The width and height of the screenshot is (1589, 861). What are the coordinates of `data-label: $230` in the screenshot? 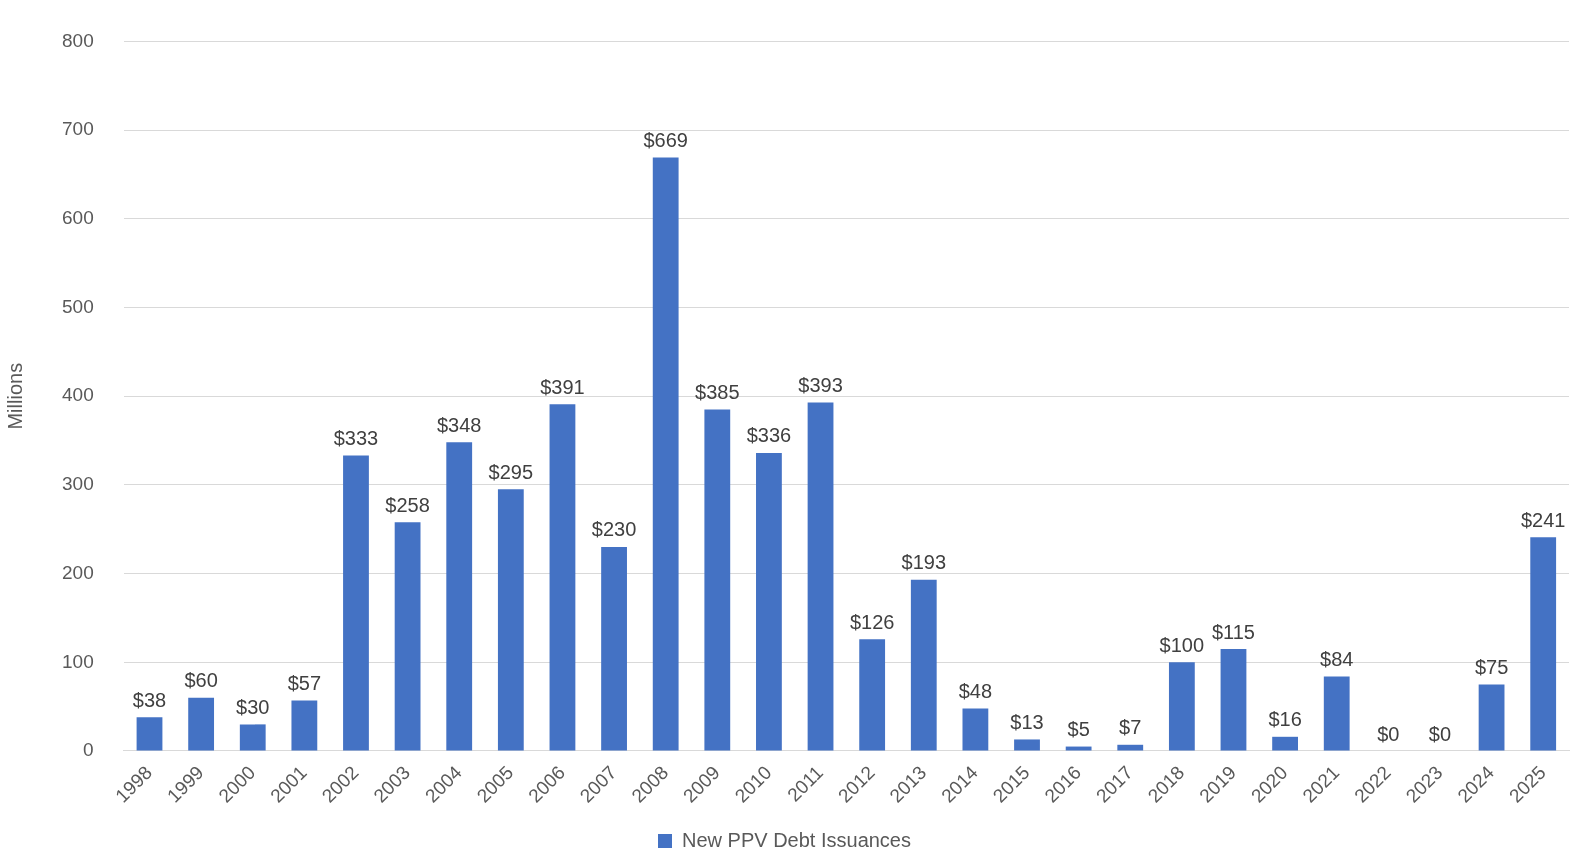 It's located at (614, 529).